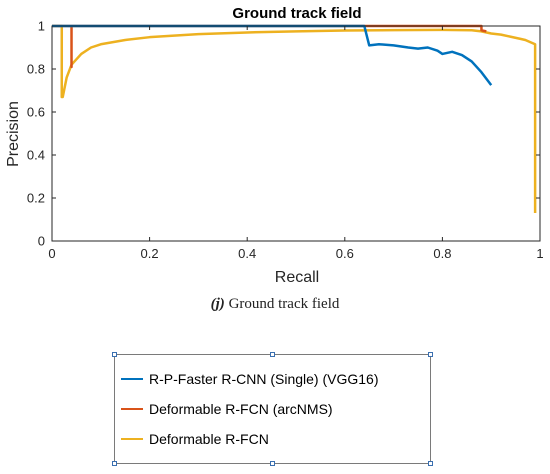 This screenshot has height=474, width=550. I want to click on resize-handle-bottom-left, so click(114, 463).